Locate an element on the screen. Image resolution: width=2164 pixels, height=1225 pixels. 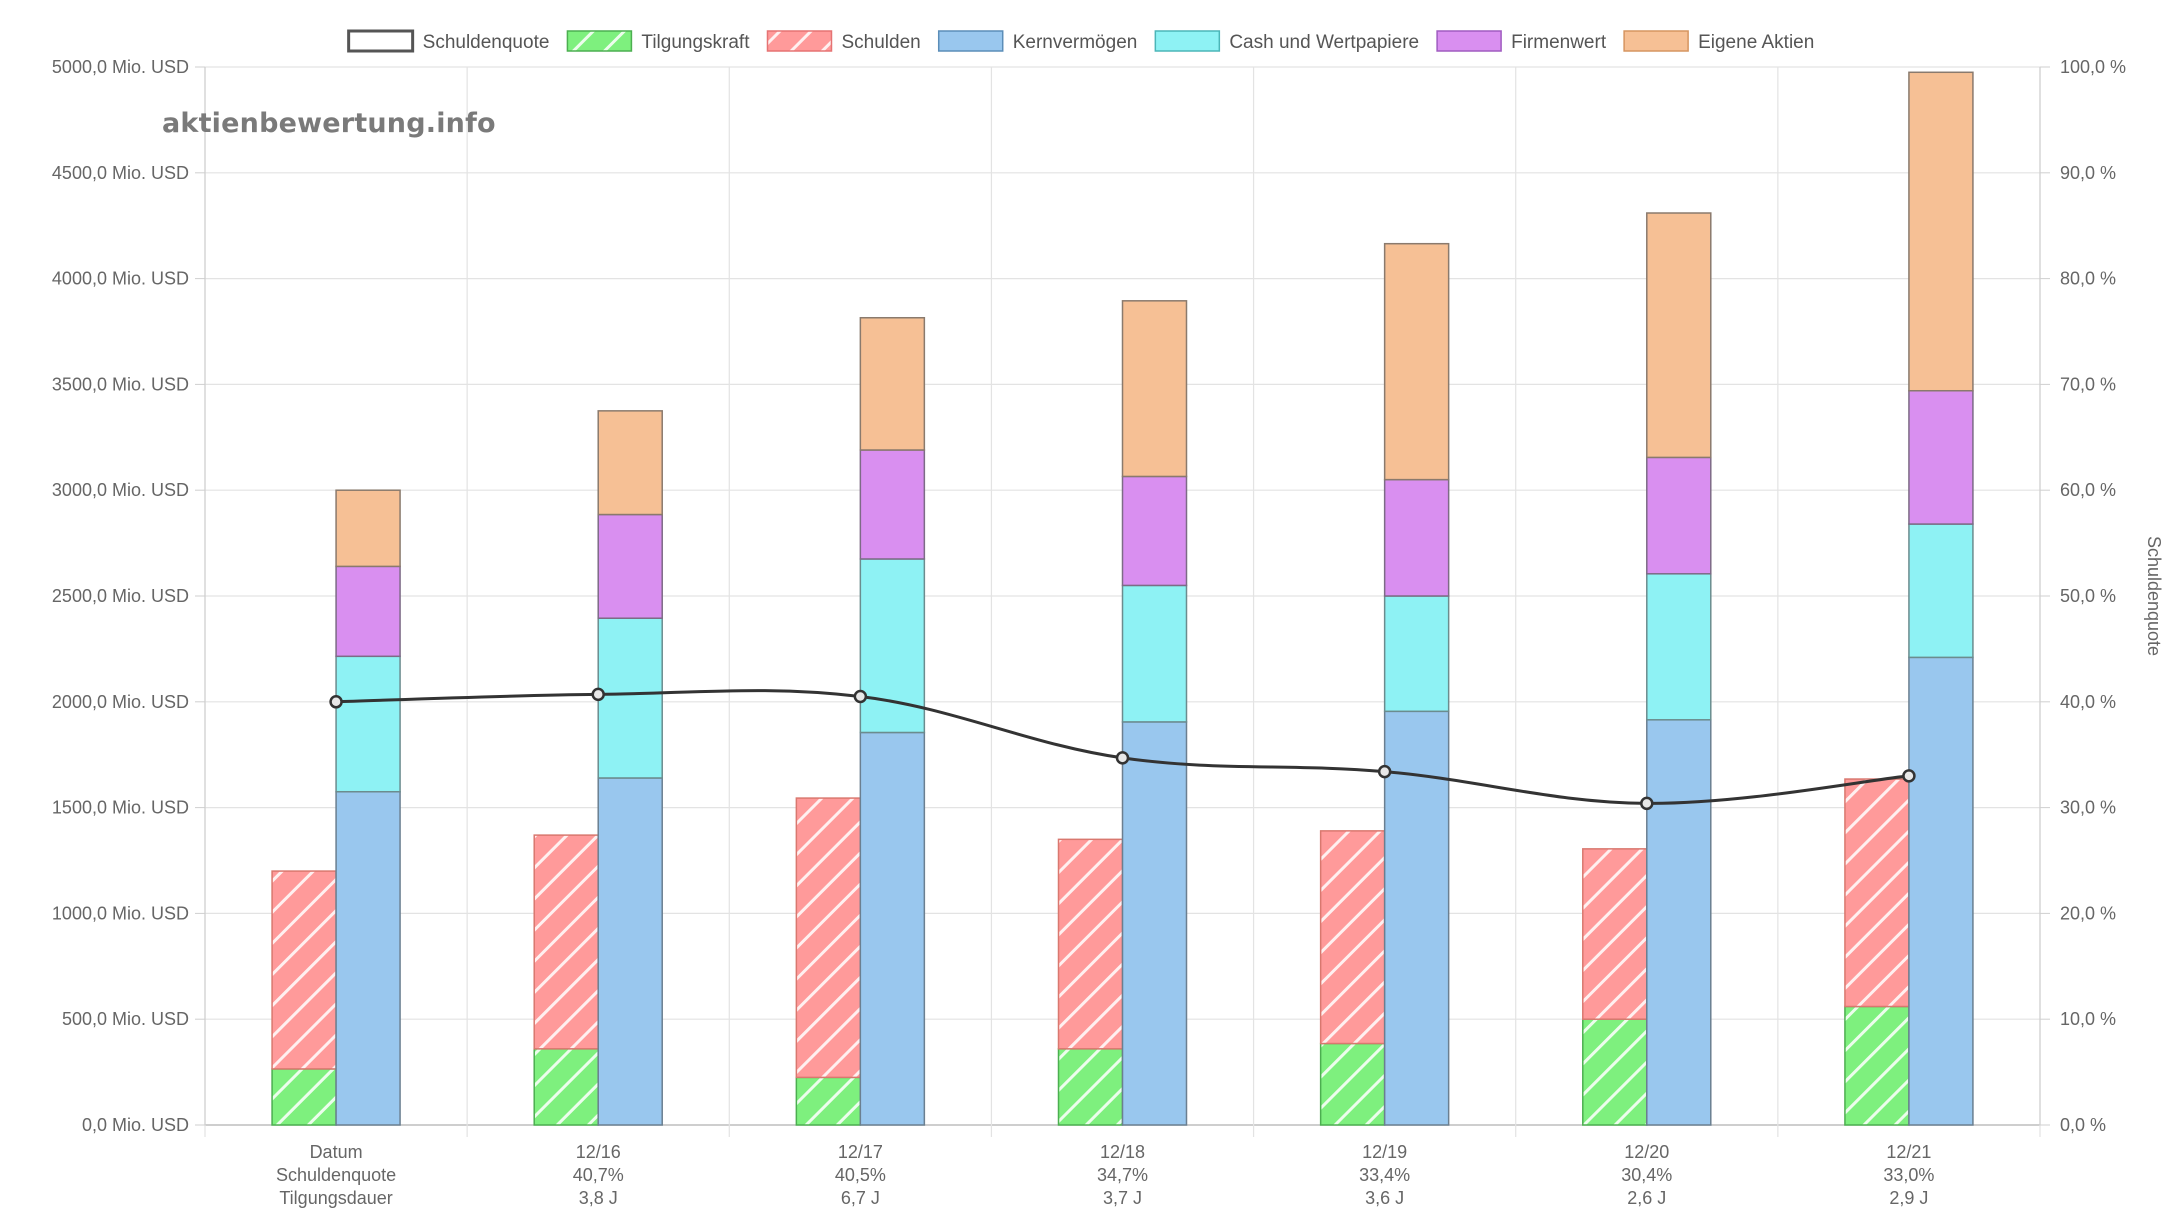
y-left-tick-label: 4500,0 Mio. USD is located at coordinates (120, 173).